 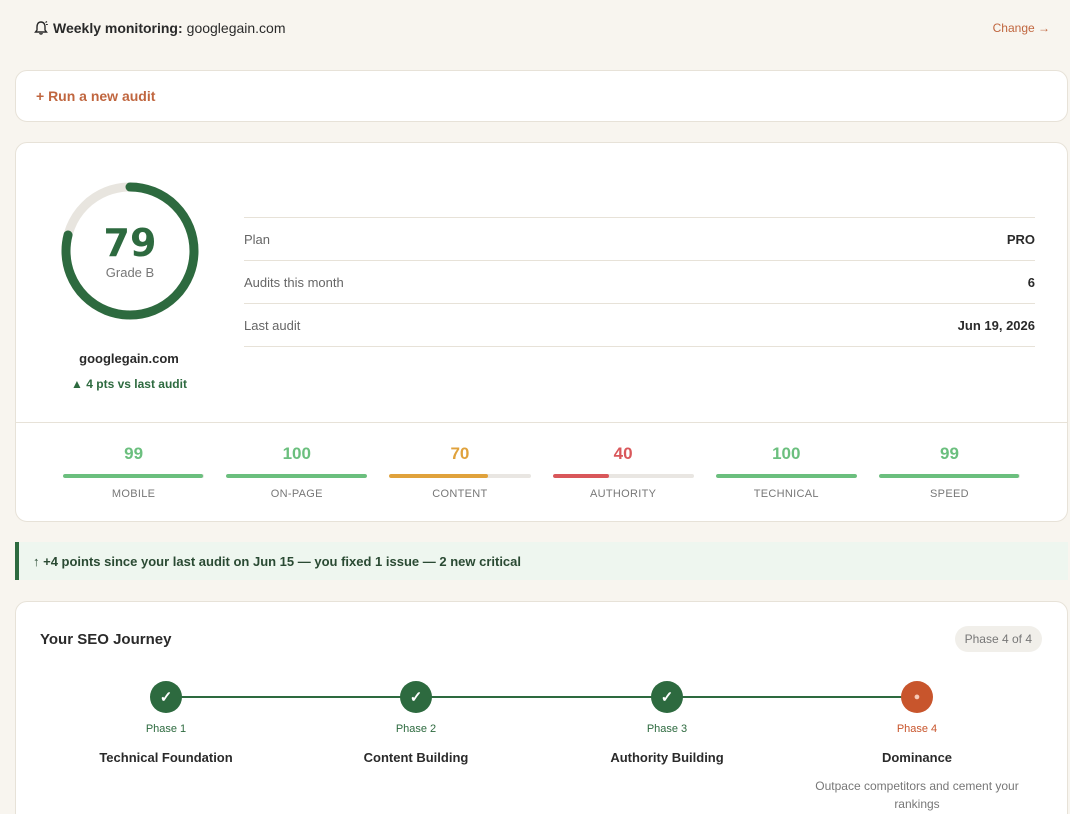 What do you see at coordinates (129, 358) in the screenshot?
I see `audited-domain: googlegain.com` at bounding box center [129, 358].